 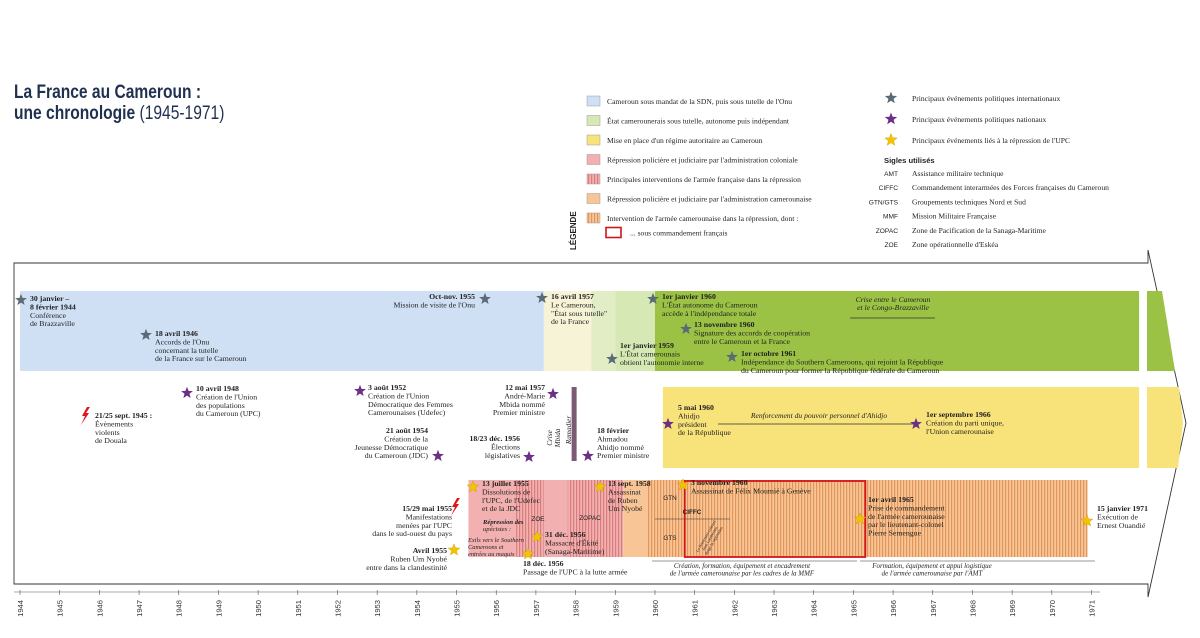 What do you see at coordinates (20, 608) in the screenshot?
I see `axis-tick-label-1944: 1944` at bounding box center [20, 608].